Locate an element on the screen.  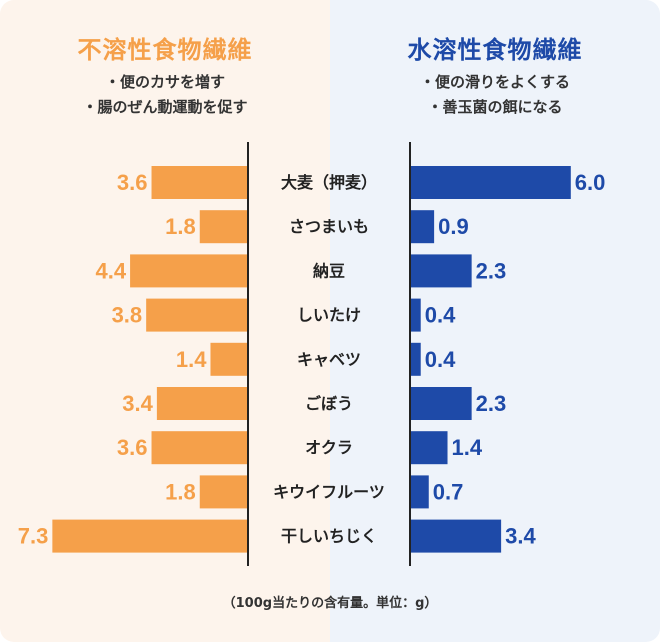
category-label: しいたけ is located at coordinates (329, 315).